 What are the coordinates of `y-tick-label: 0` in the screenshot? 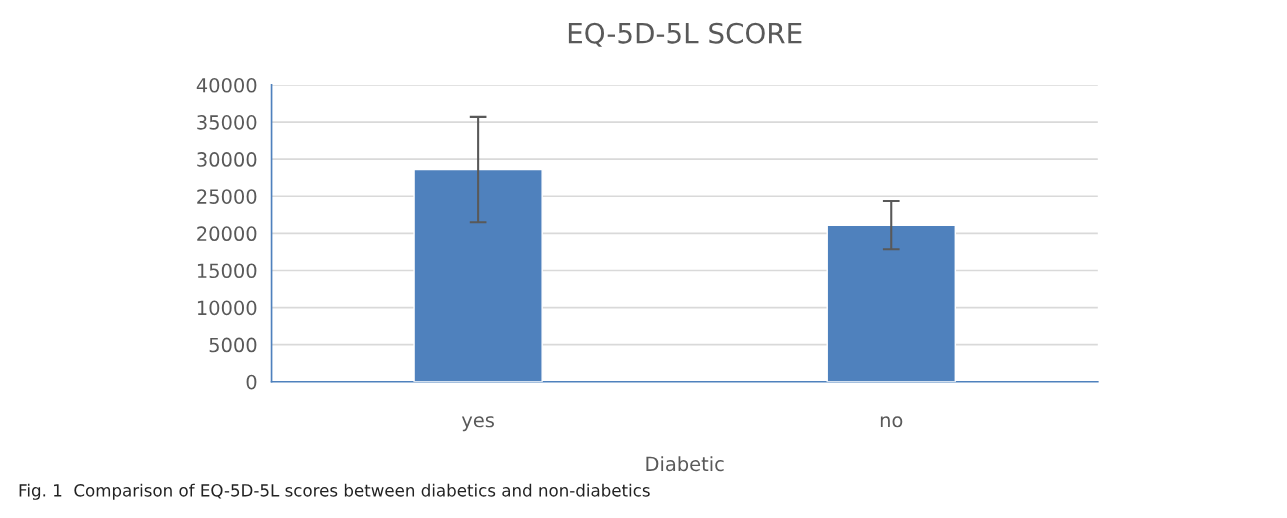 It's located at (251, 382).